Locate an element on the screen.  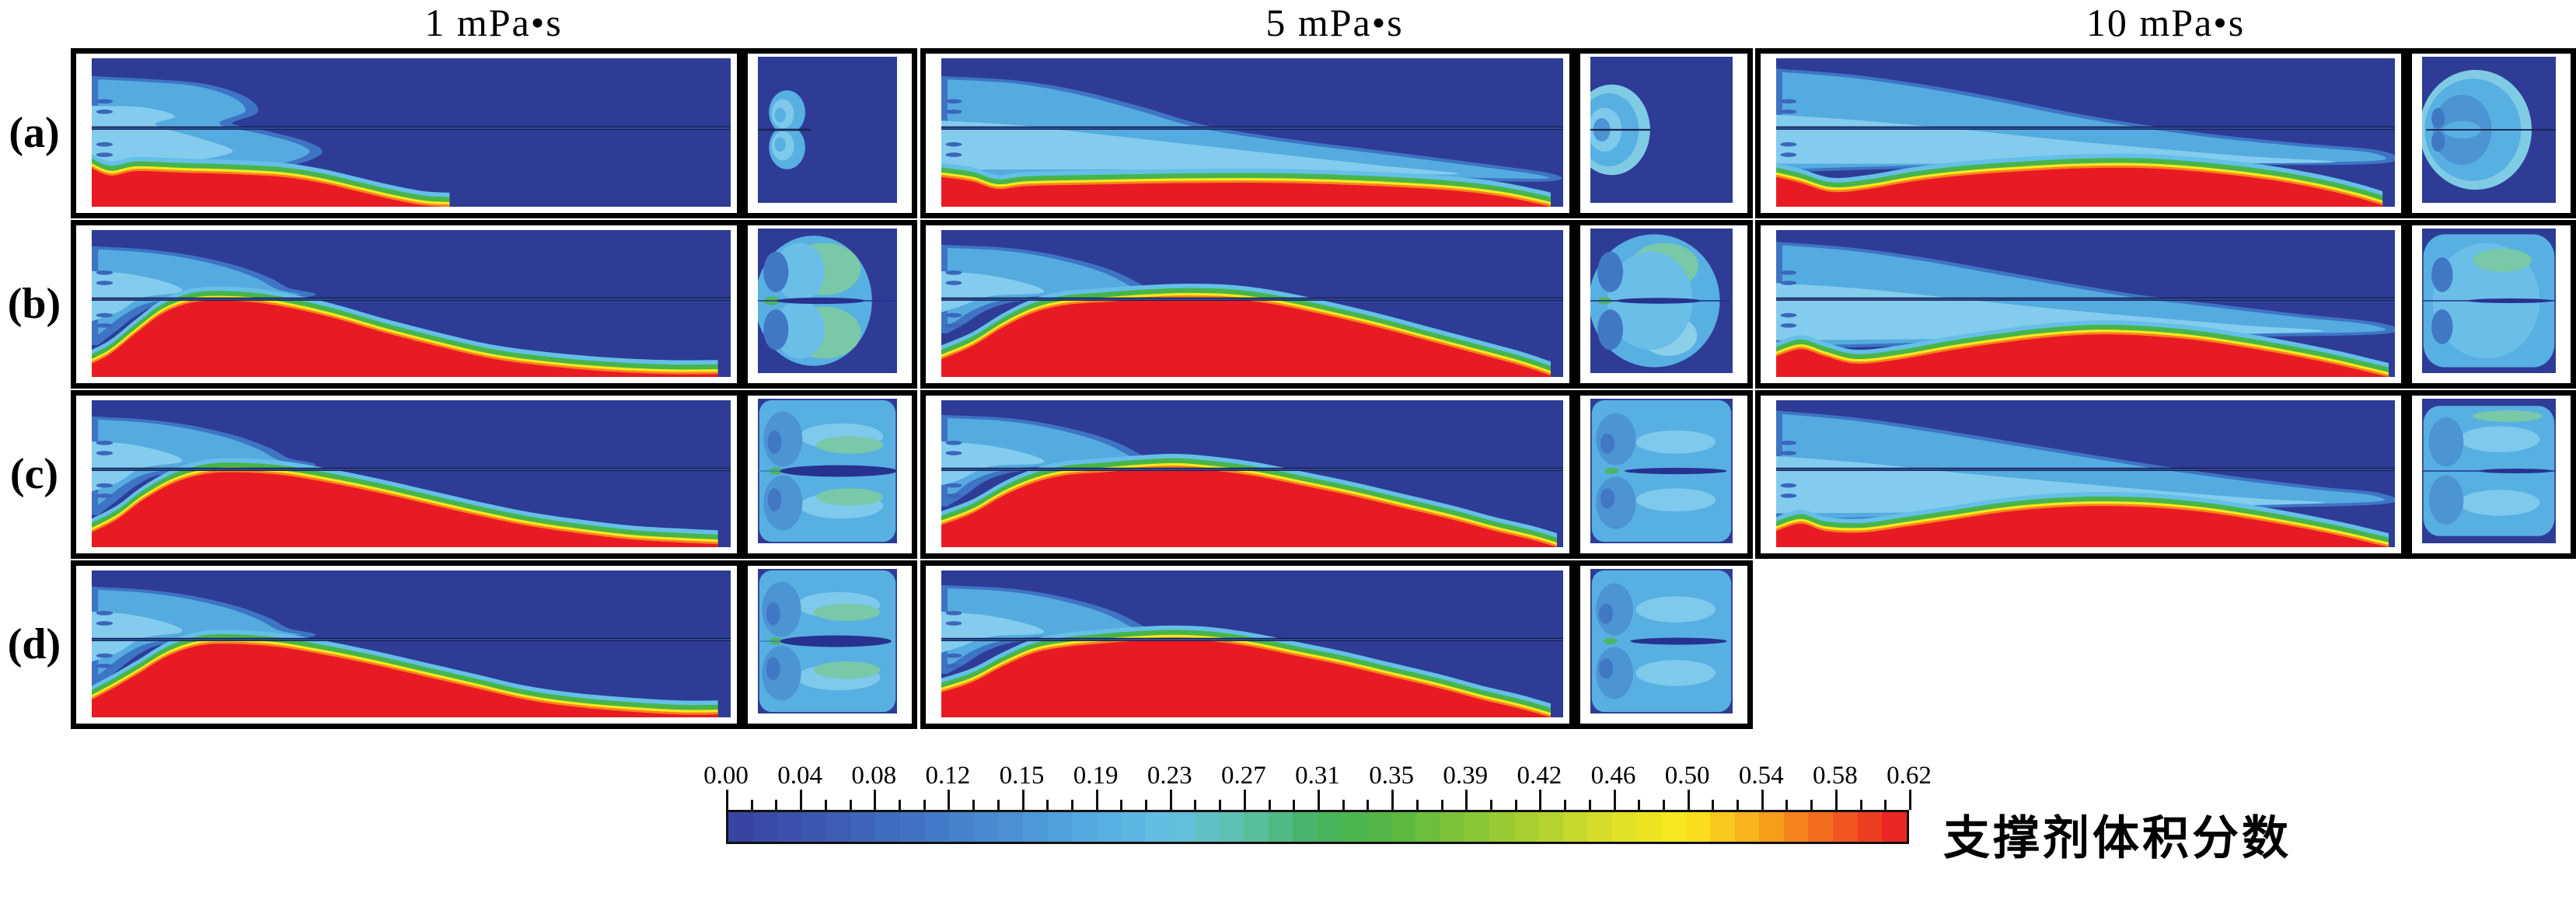
column-header-1mpas: 1 mPa•s is located at coordinates (494, 22).